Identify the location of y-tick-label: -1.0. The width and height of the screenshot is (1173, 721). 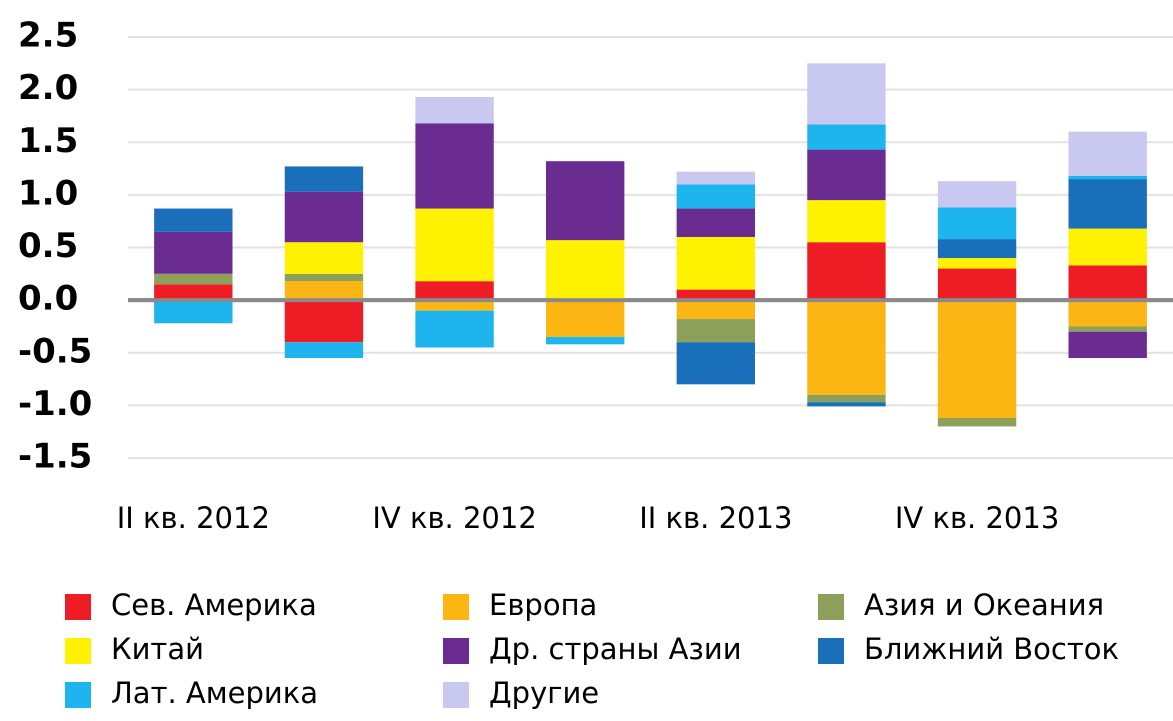
(55, 404).